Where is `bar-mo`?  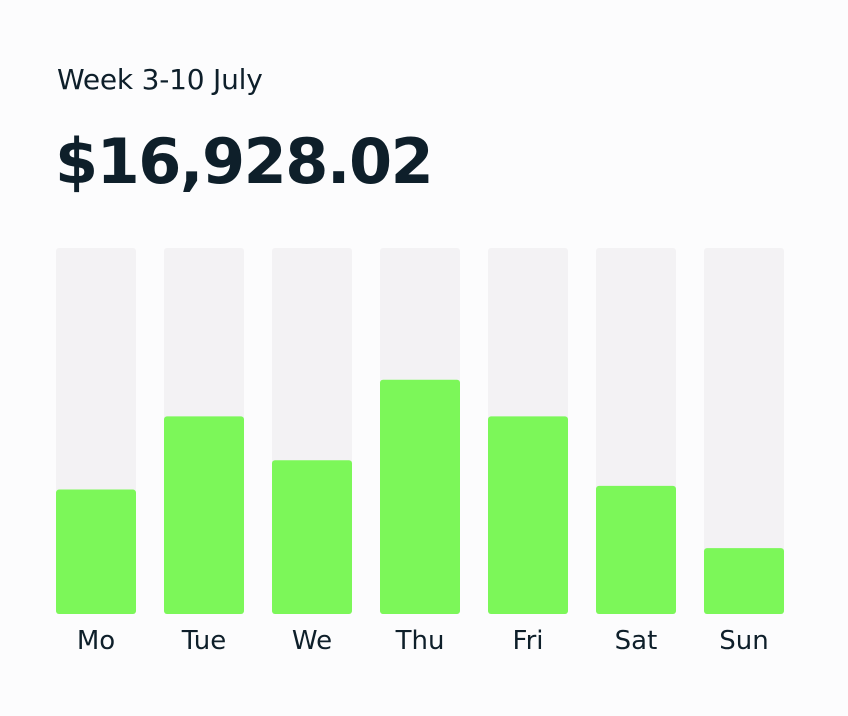
bar-mo is located at coordinates (96, 551).